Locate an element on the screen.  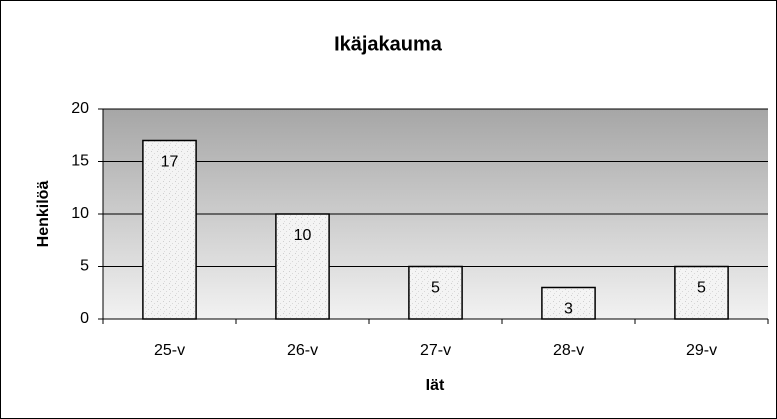
y-tick-label: 5 is located at coordinates (84, 266).